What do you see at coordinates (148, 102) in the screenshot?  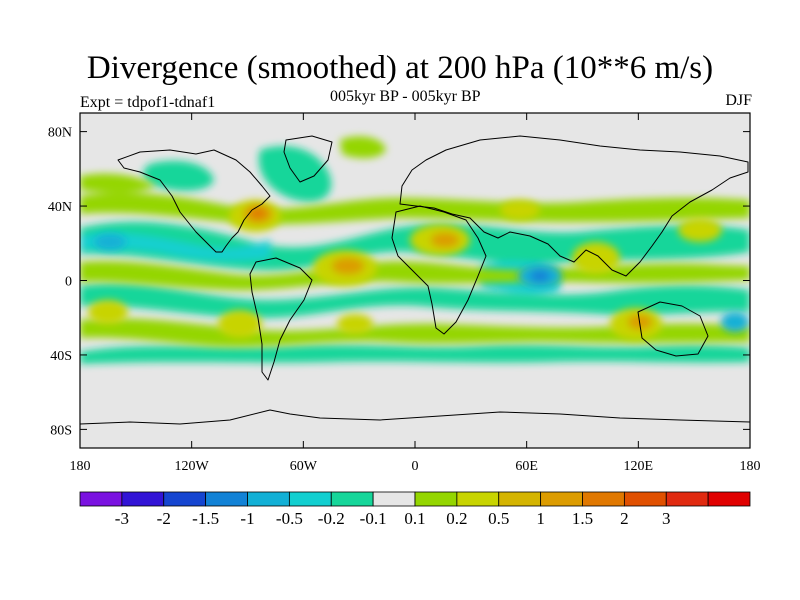 I see `experiment-label: Expt = tdpof1-tdnaf1` at bounding box center [148, 102].